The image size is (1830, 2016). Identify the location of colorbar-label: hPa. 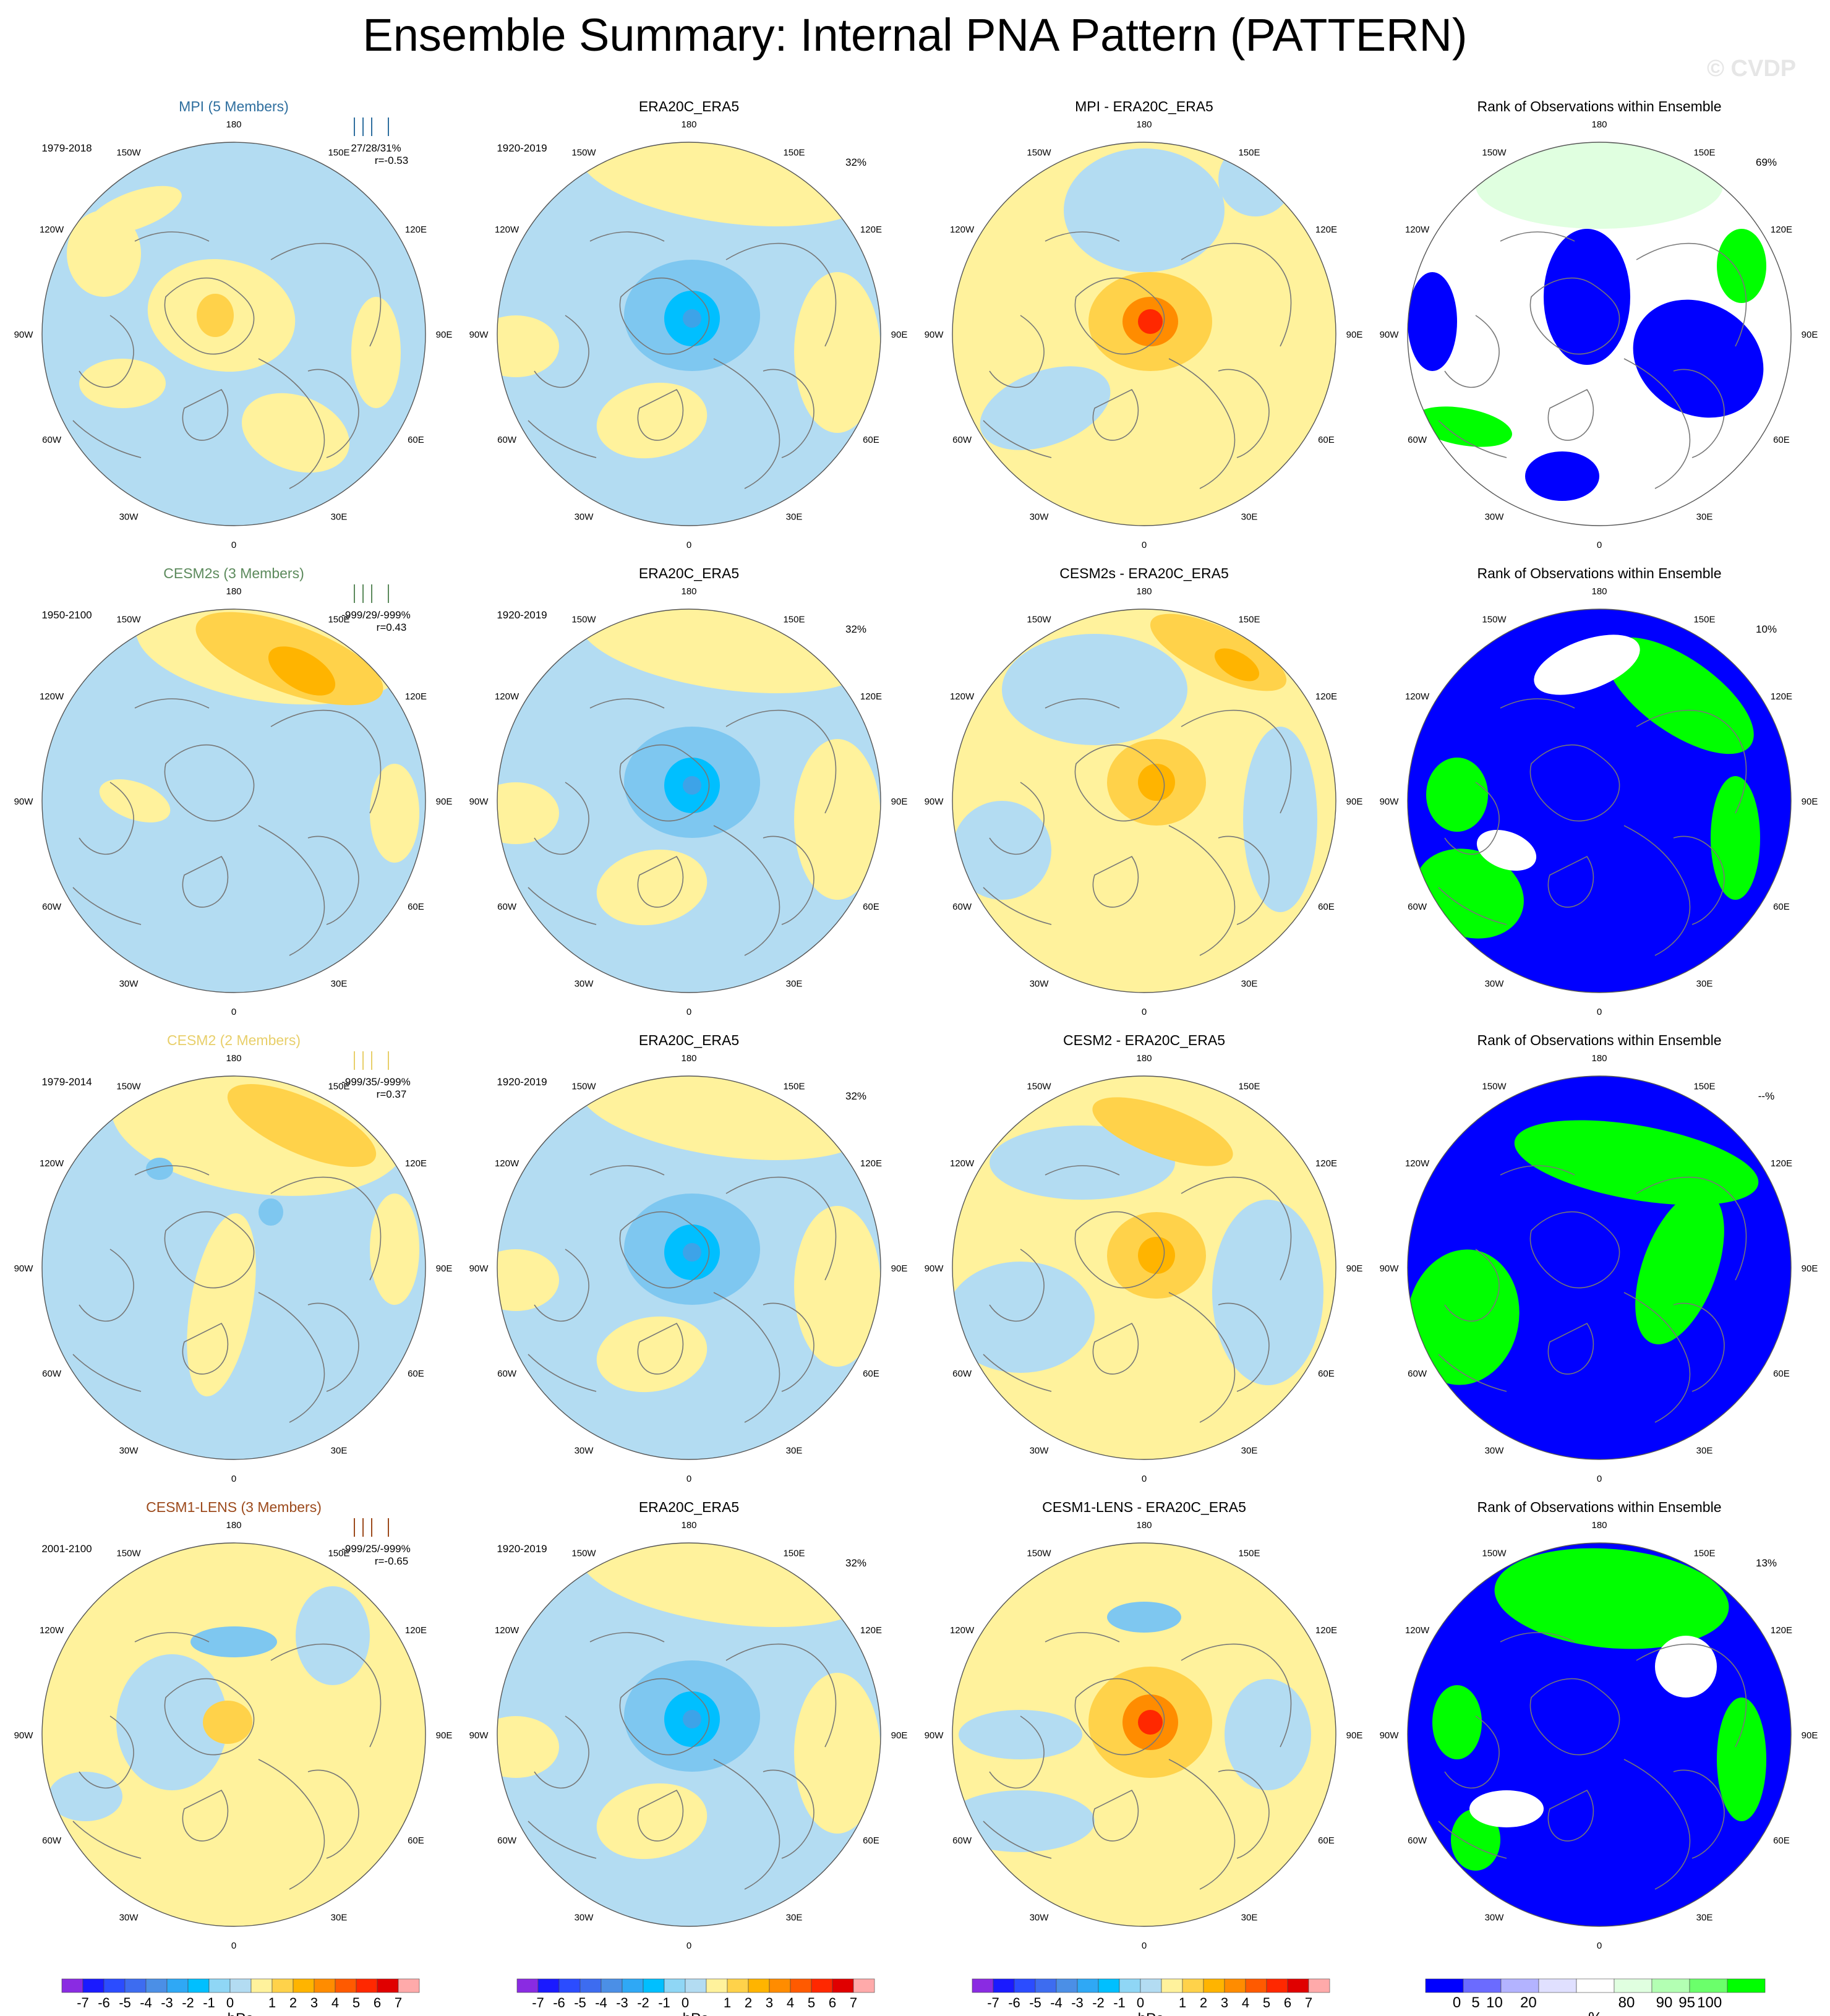
(696, 2013).